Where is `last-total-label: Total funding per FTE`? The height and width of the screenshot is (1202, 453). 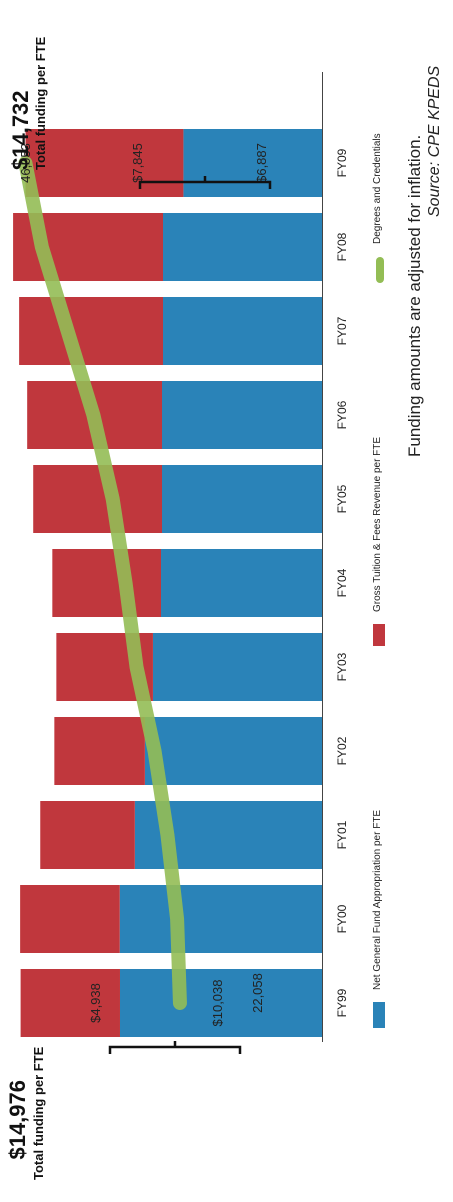 last-total-label: Total funding per FTE is located at coordinates (40, 103).